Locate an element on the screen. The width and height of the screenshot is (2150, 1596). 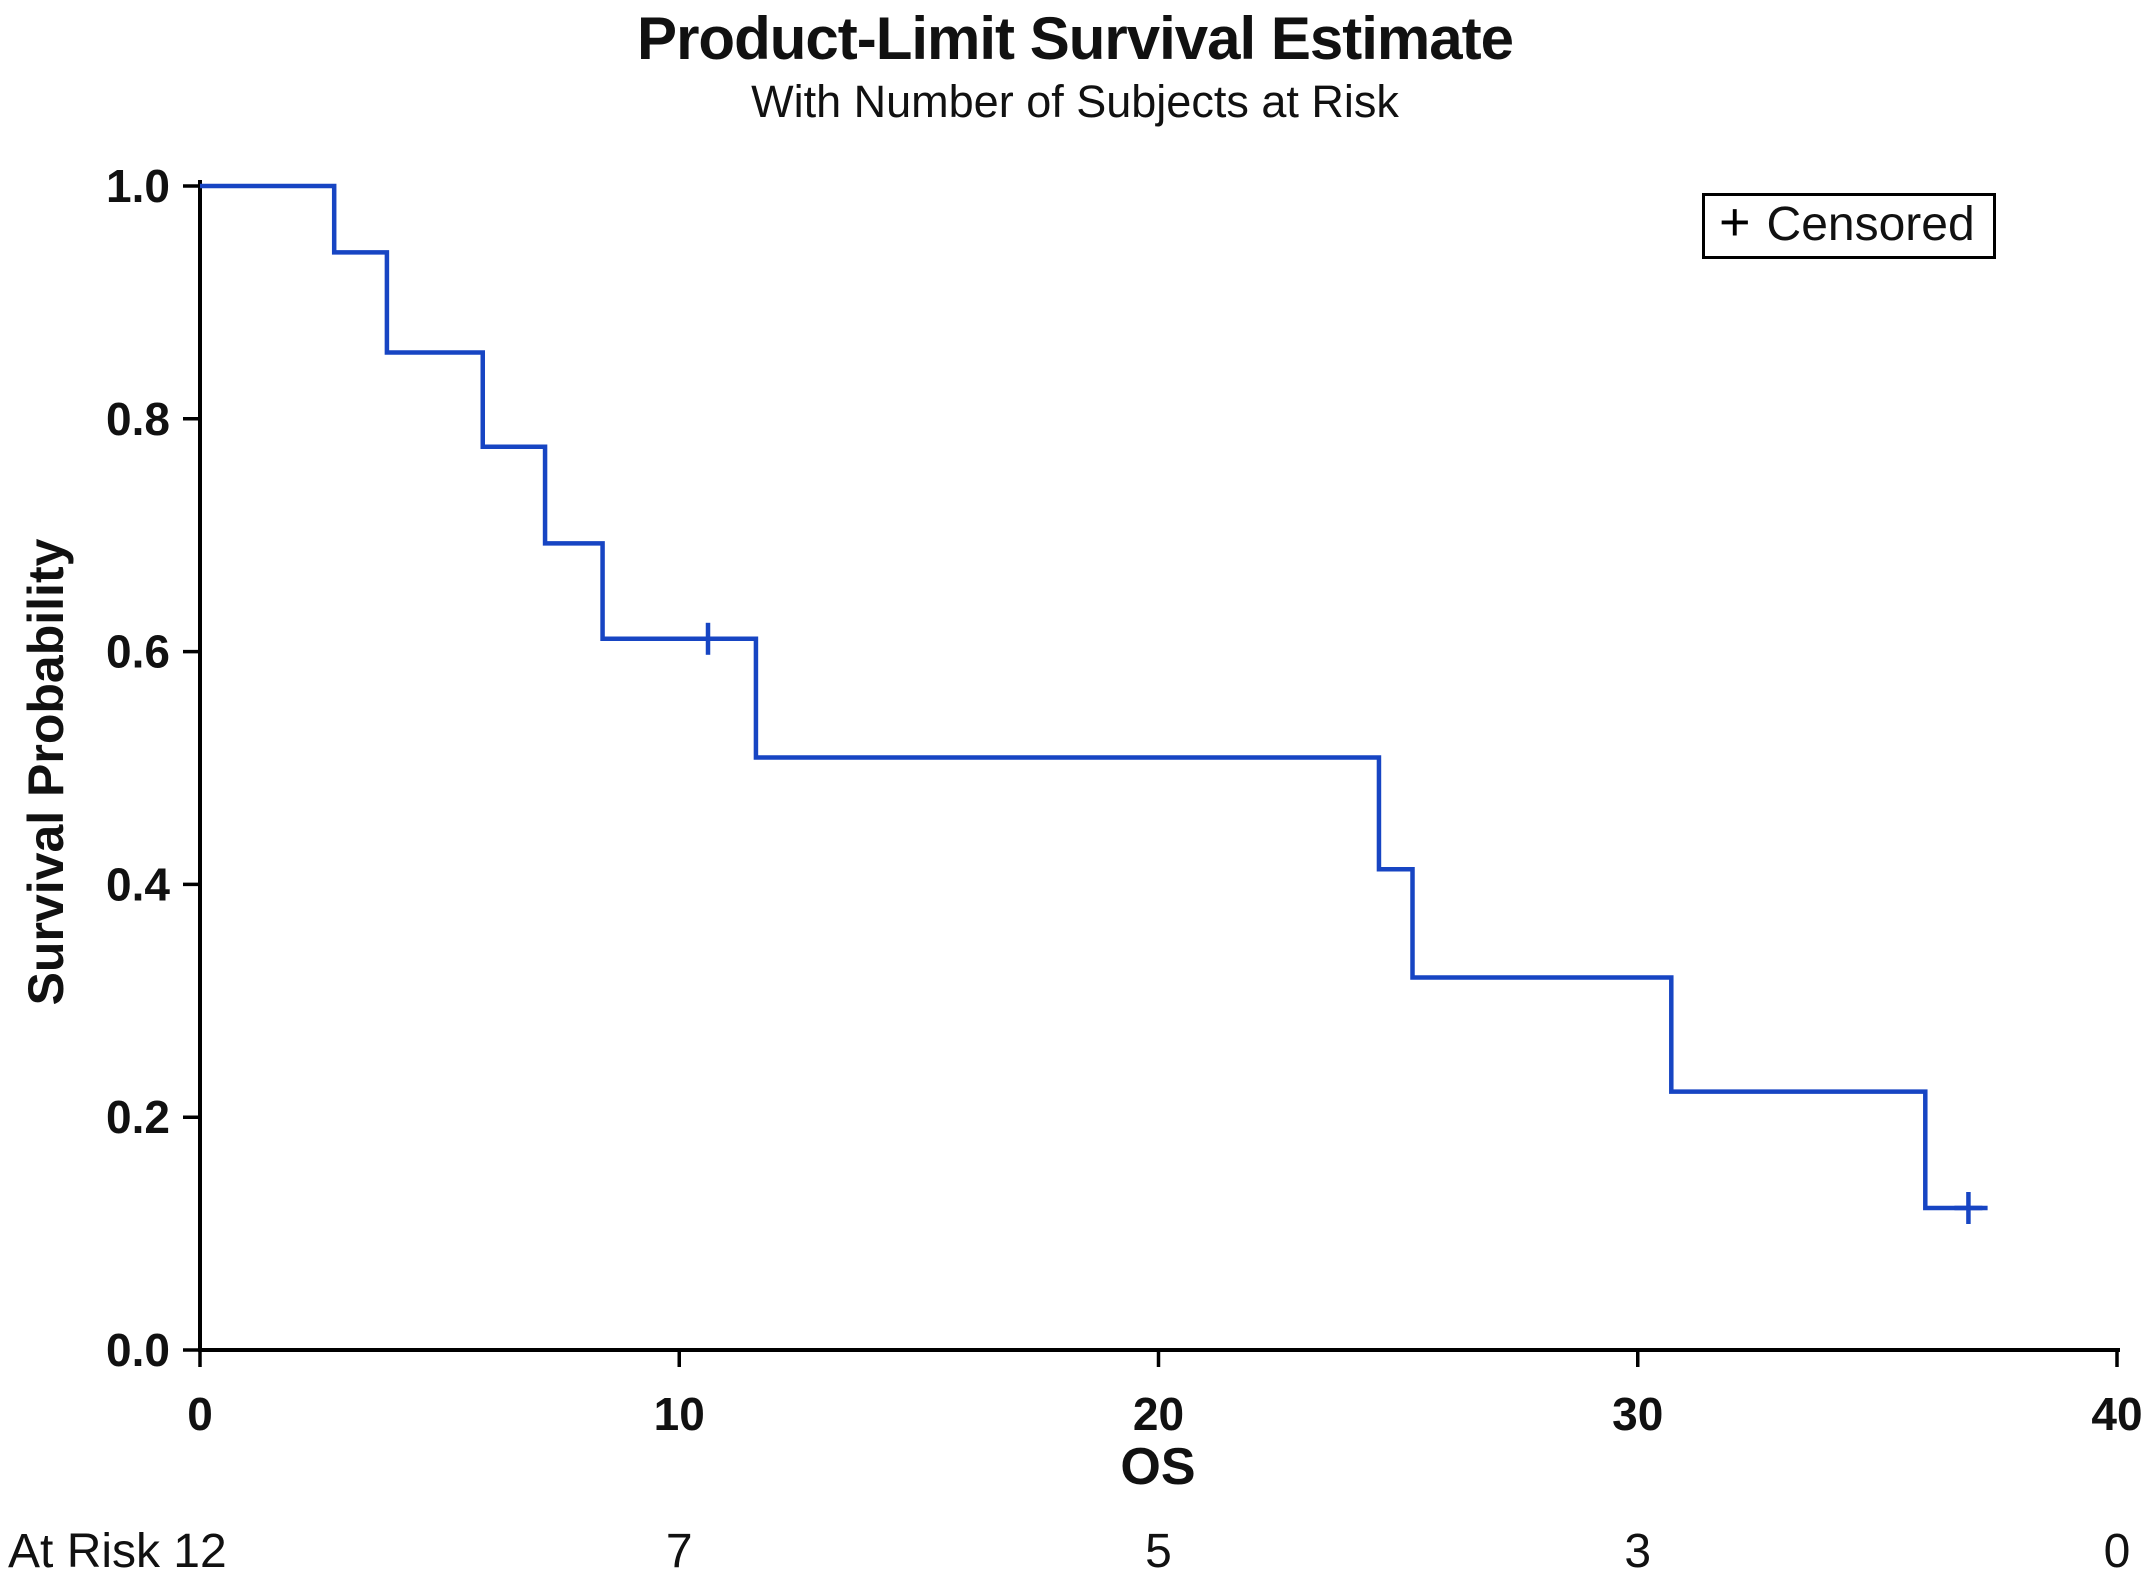
y-tick-label: 1.0 is located at coordinates (138, 186).